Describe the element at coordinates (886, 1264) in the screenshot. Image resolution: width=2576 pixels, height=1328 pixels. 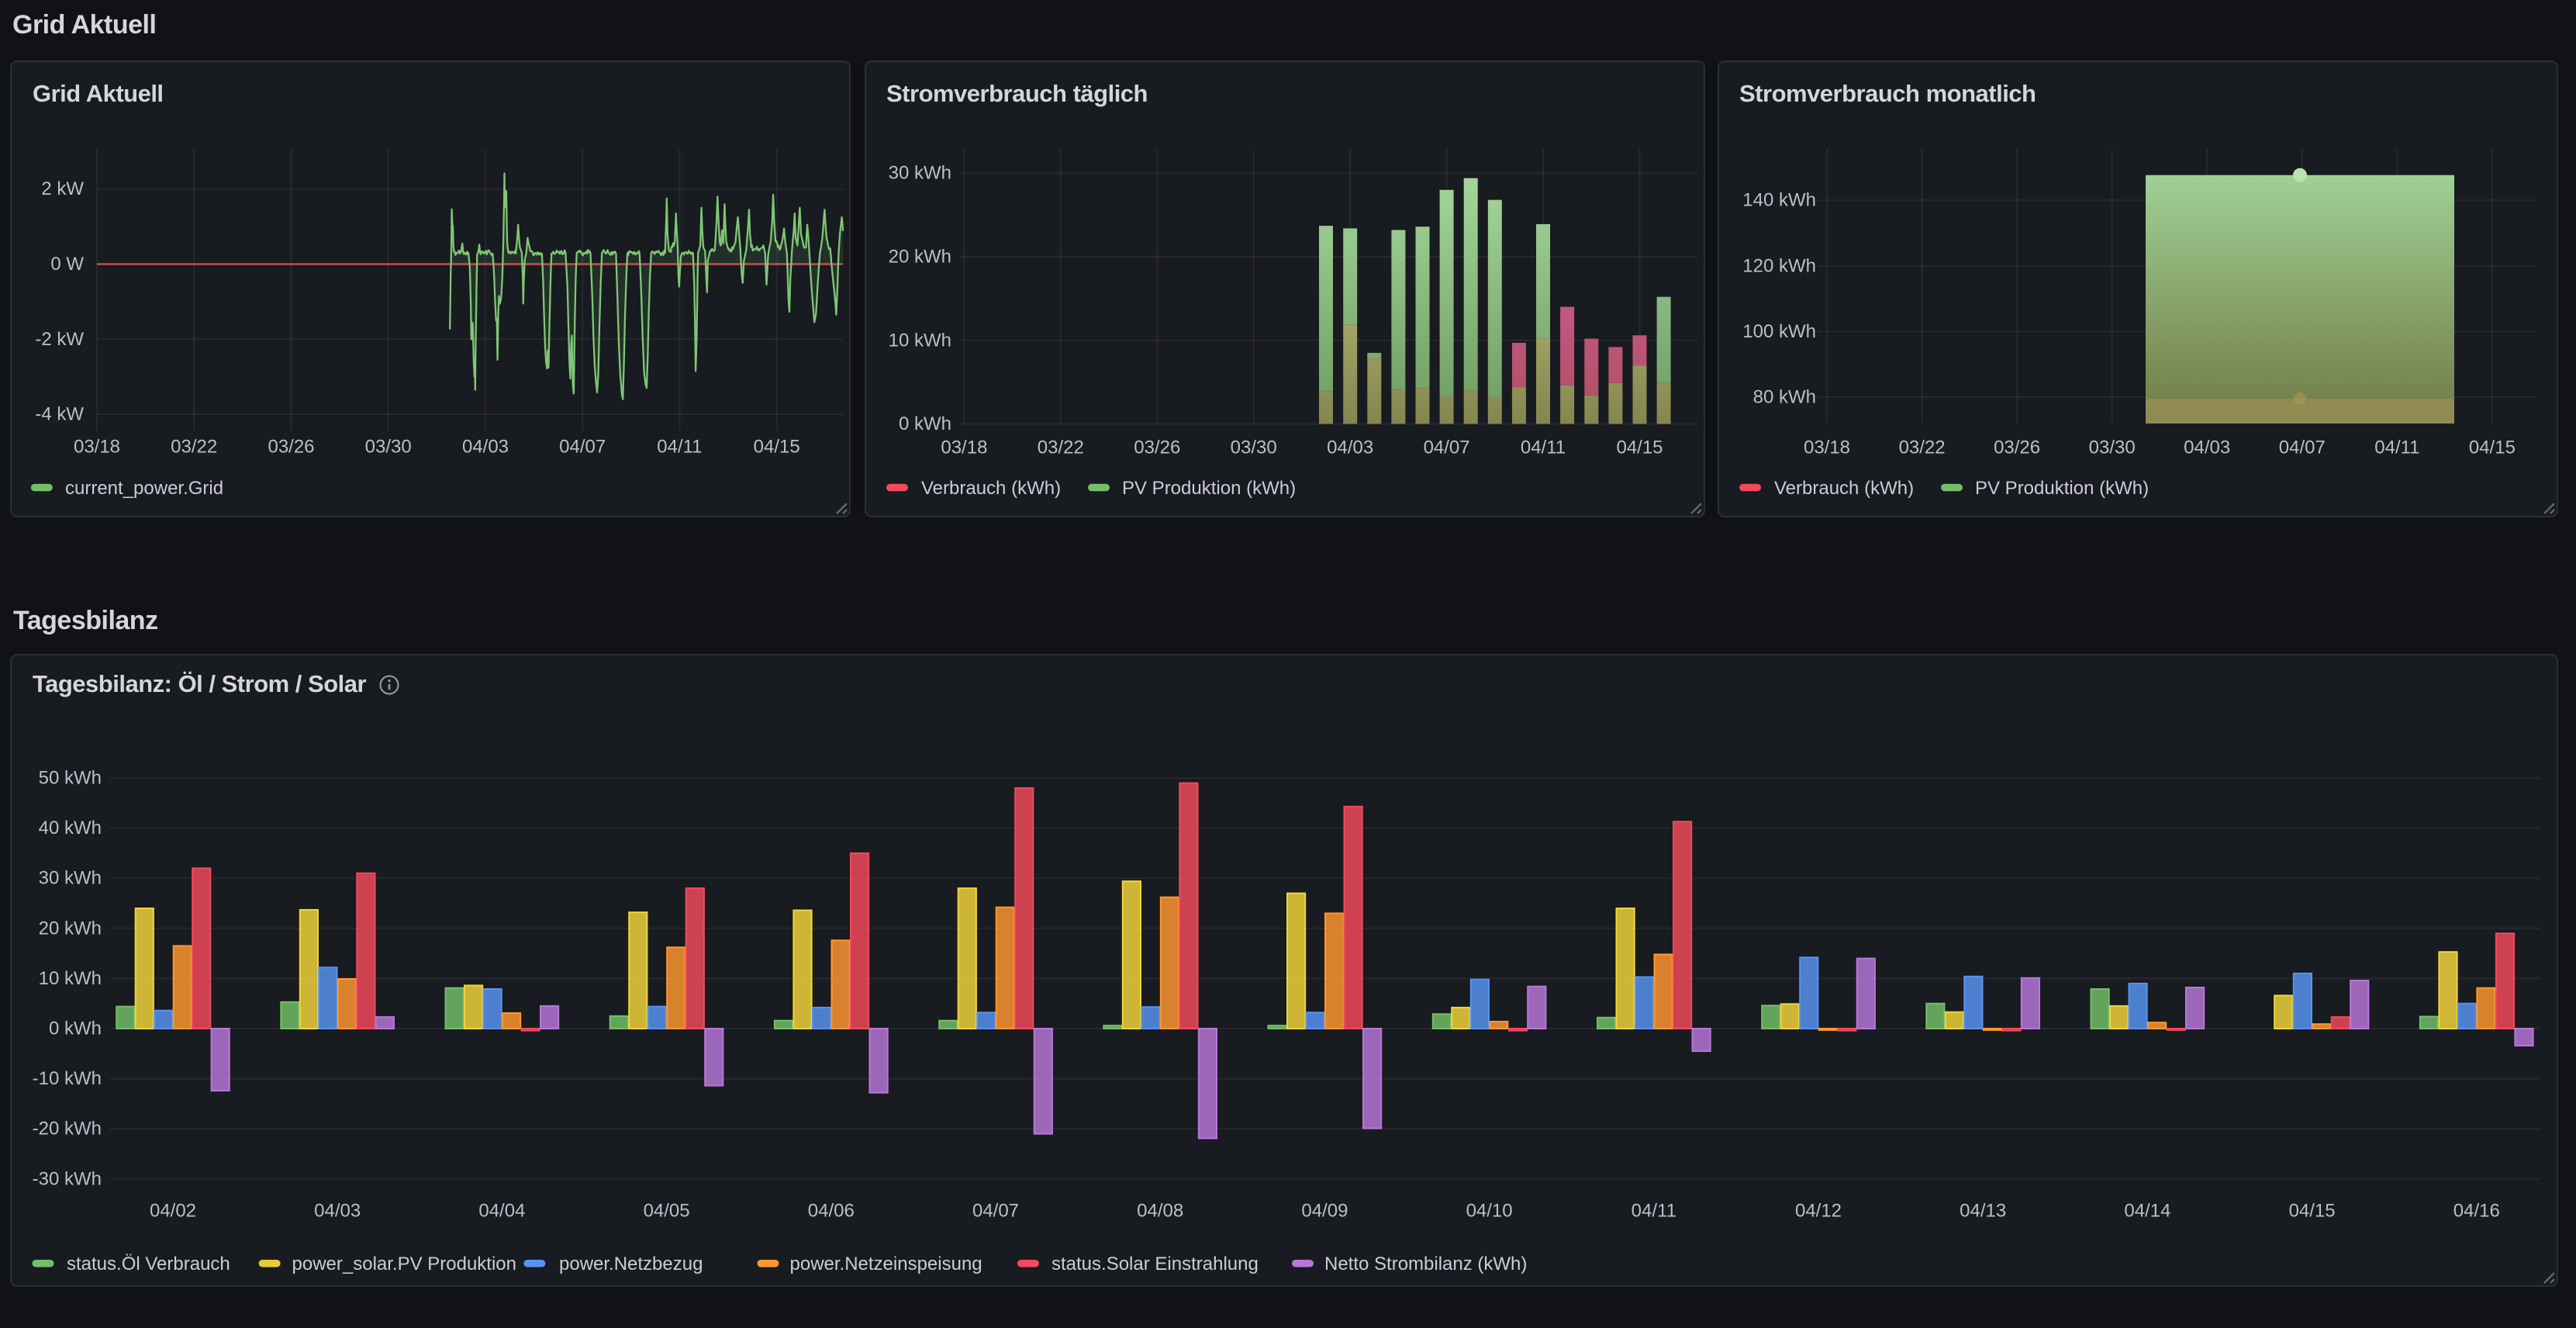
I see `svg-text: power.Netzeinspeisung` at that location.